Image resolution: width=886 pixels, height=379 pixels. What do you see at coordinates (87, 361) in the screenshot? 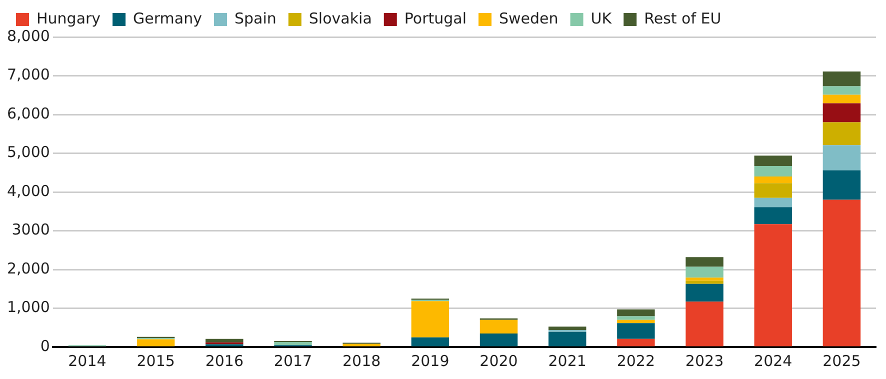
I see `x-tick-label: 2014` at bounding box center [87, 361].